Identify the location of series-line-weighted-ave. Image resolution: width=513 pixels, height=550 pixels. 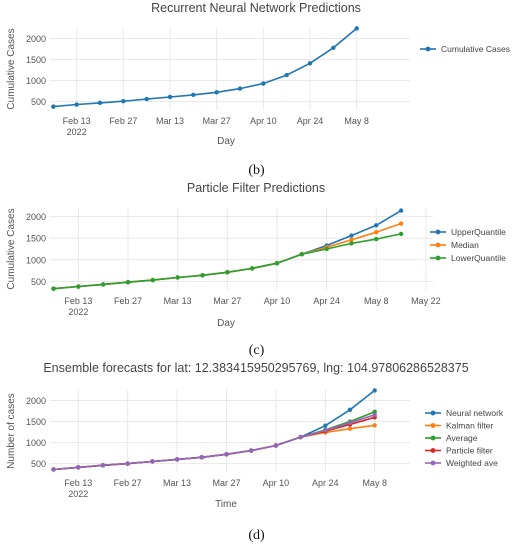
(214, 442).